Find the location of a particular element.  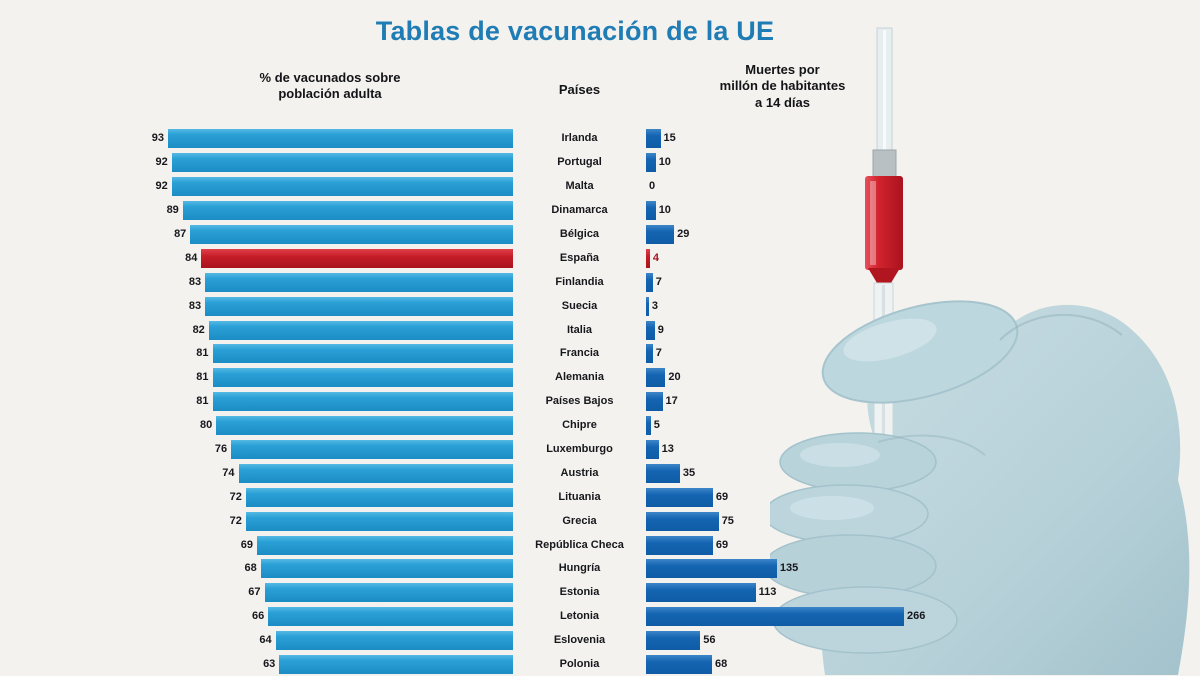

chart-row: 84 España 4 is located at coordinates (548, 258).